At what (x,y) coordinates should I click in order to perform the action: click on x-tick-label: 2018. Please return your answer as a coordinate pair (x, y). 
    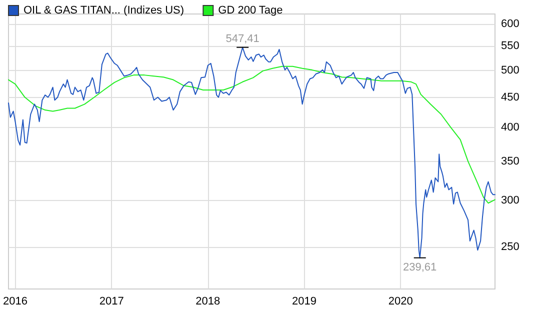
    Looking at the image, I should click on (208, 302).